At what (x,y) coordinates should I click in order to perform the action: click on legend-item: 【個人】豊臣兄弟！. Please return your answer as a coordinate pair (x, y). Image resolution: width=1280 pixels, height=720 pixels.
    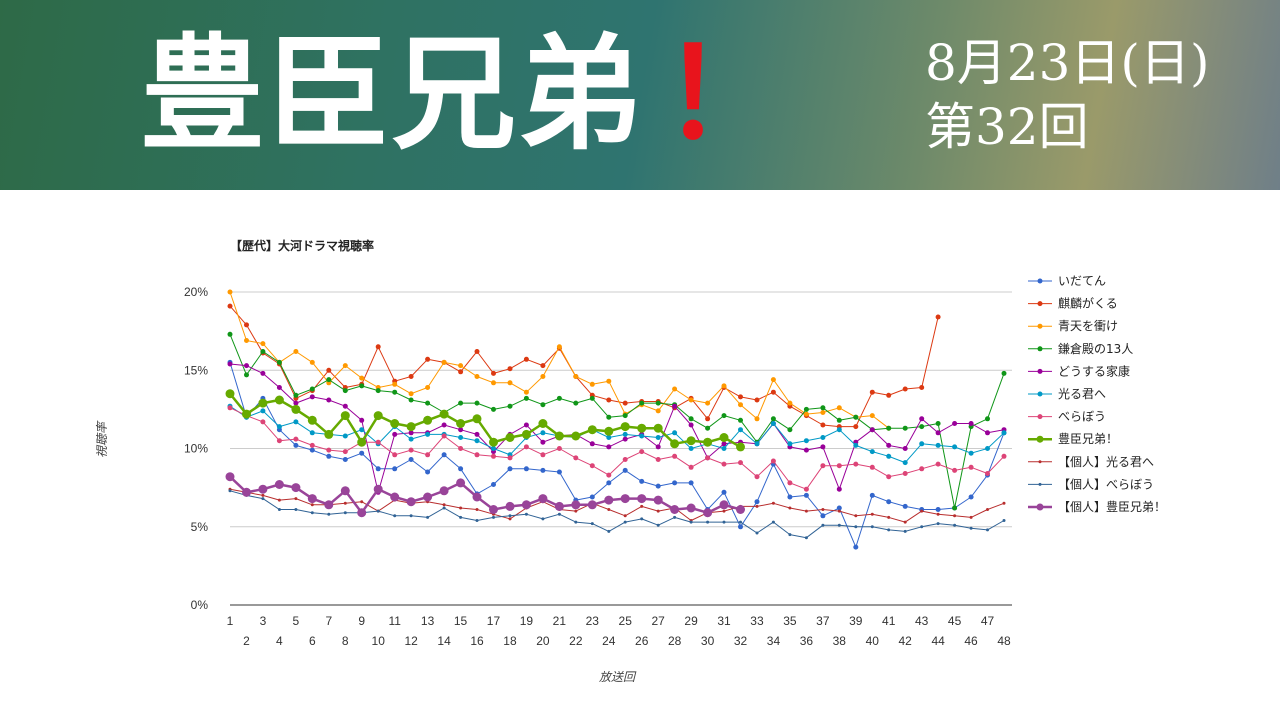
    Looking at the image, I should click on (1097, 507).